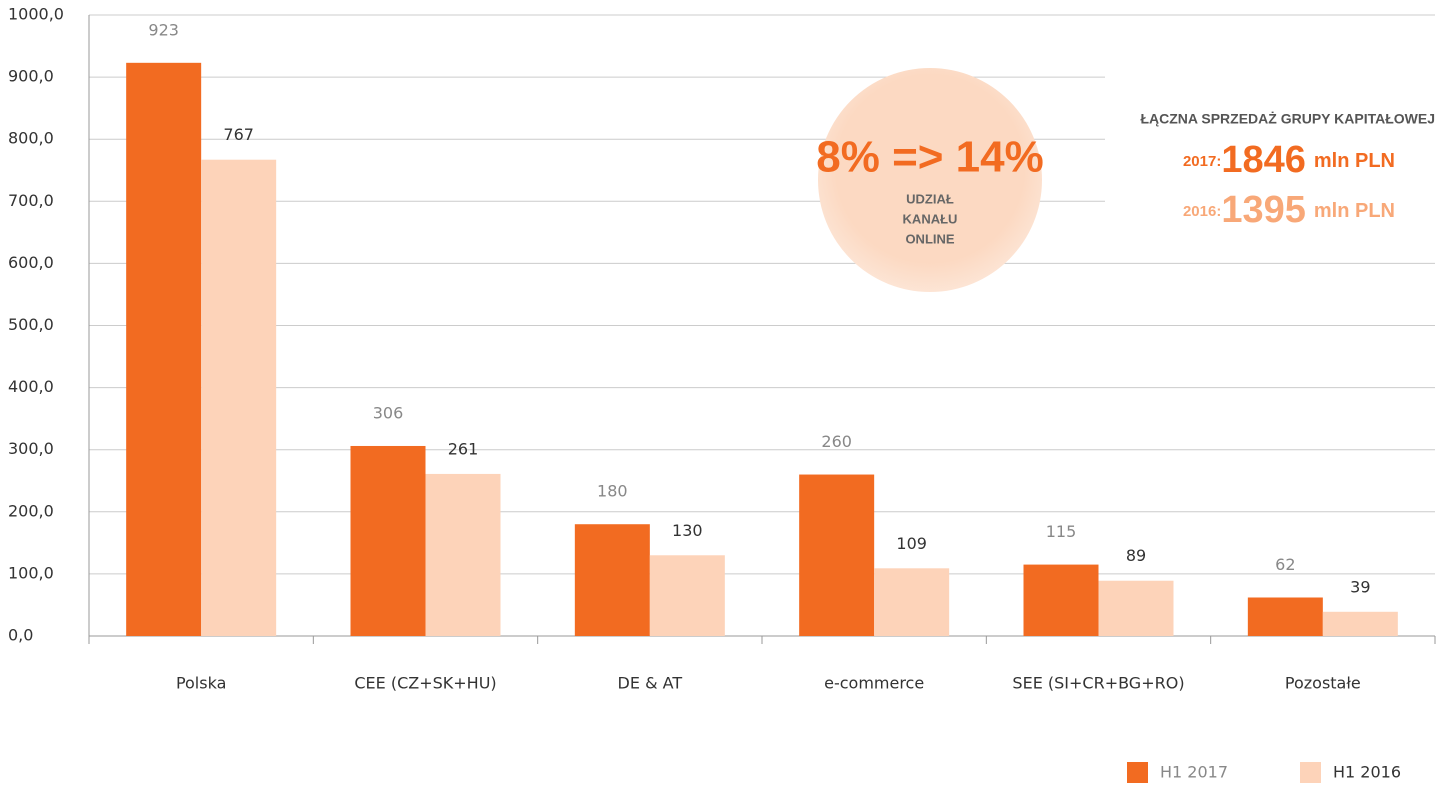  I want to click on y-tick-label: 200,0, so click(31, 510).